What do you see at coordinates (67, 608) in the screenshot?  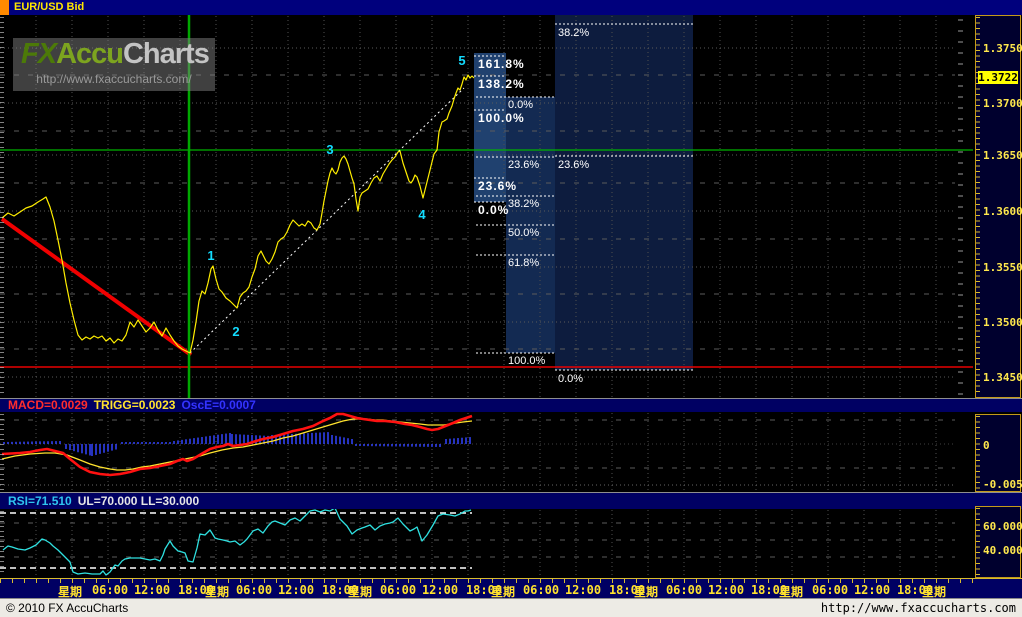 I see `copyright-text: © 2010 FX AccuCharts` at bounding box center [67, 608].